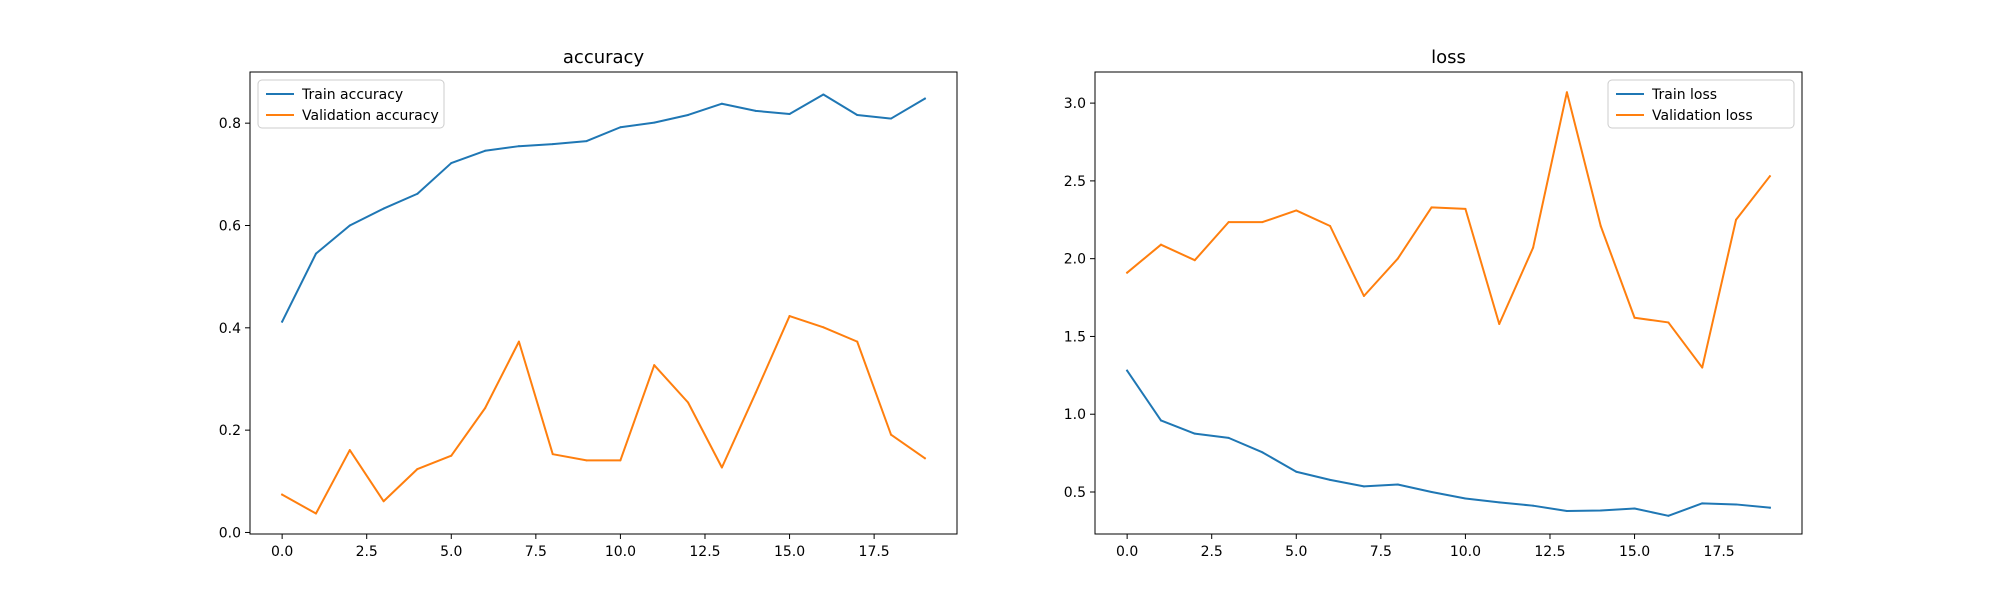 The image size is (2000, 600). What do you see at coordinates (603, 415) in the screenshot?
I see `series-line-validation-accuracy` at bounding box center [603, 415].